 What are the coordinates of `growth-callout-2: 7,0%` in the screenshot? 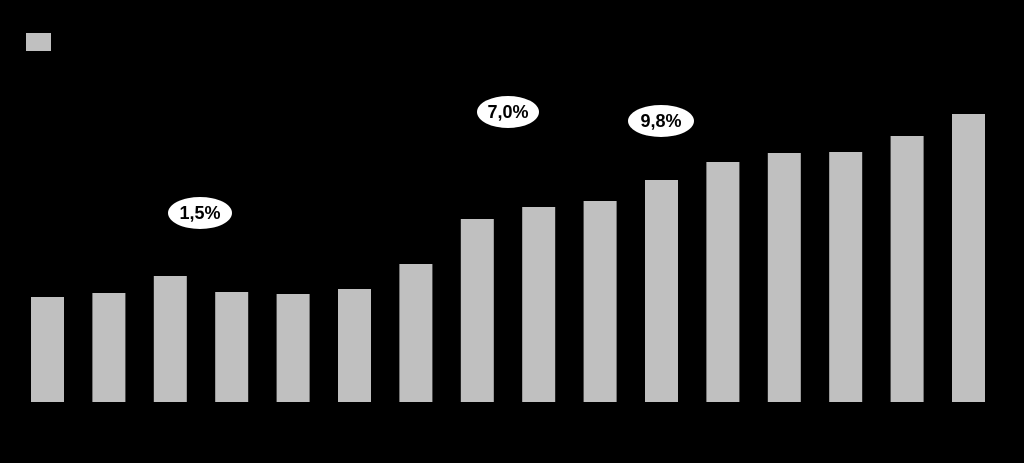 It's located at (508, 112).